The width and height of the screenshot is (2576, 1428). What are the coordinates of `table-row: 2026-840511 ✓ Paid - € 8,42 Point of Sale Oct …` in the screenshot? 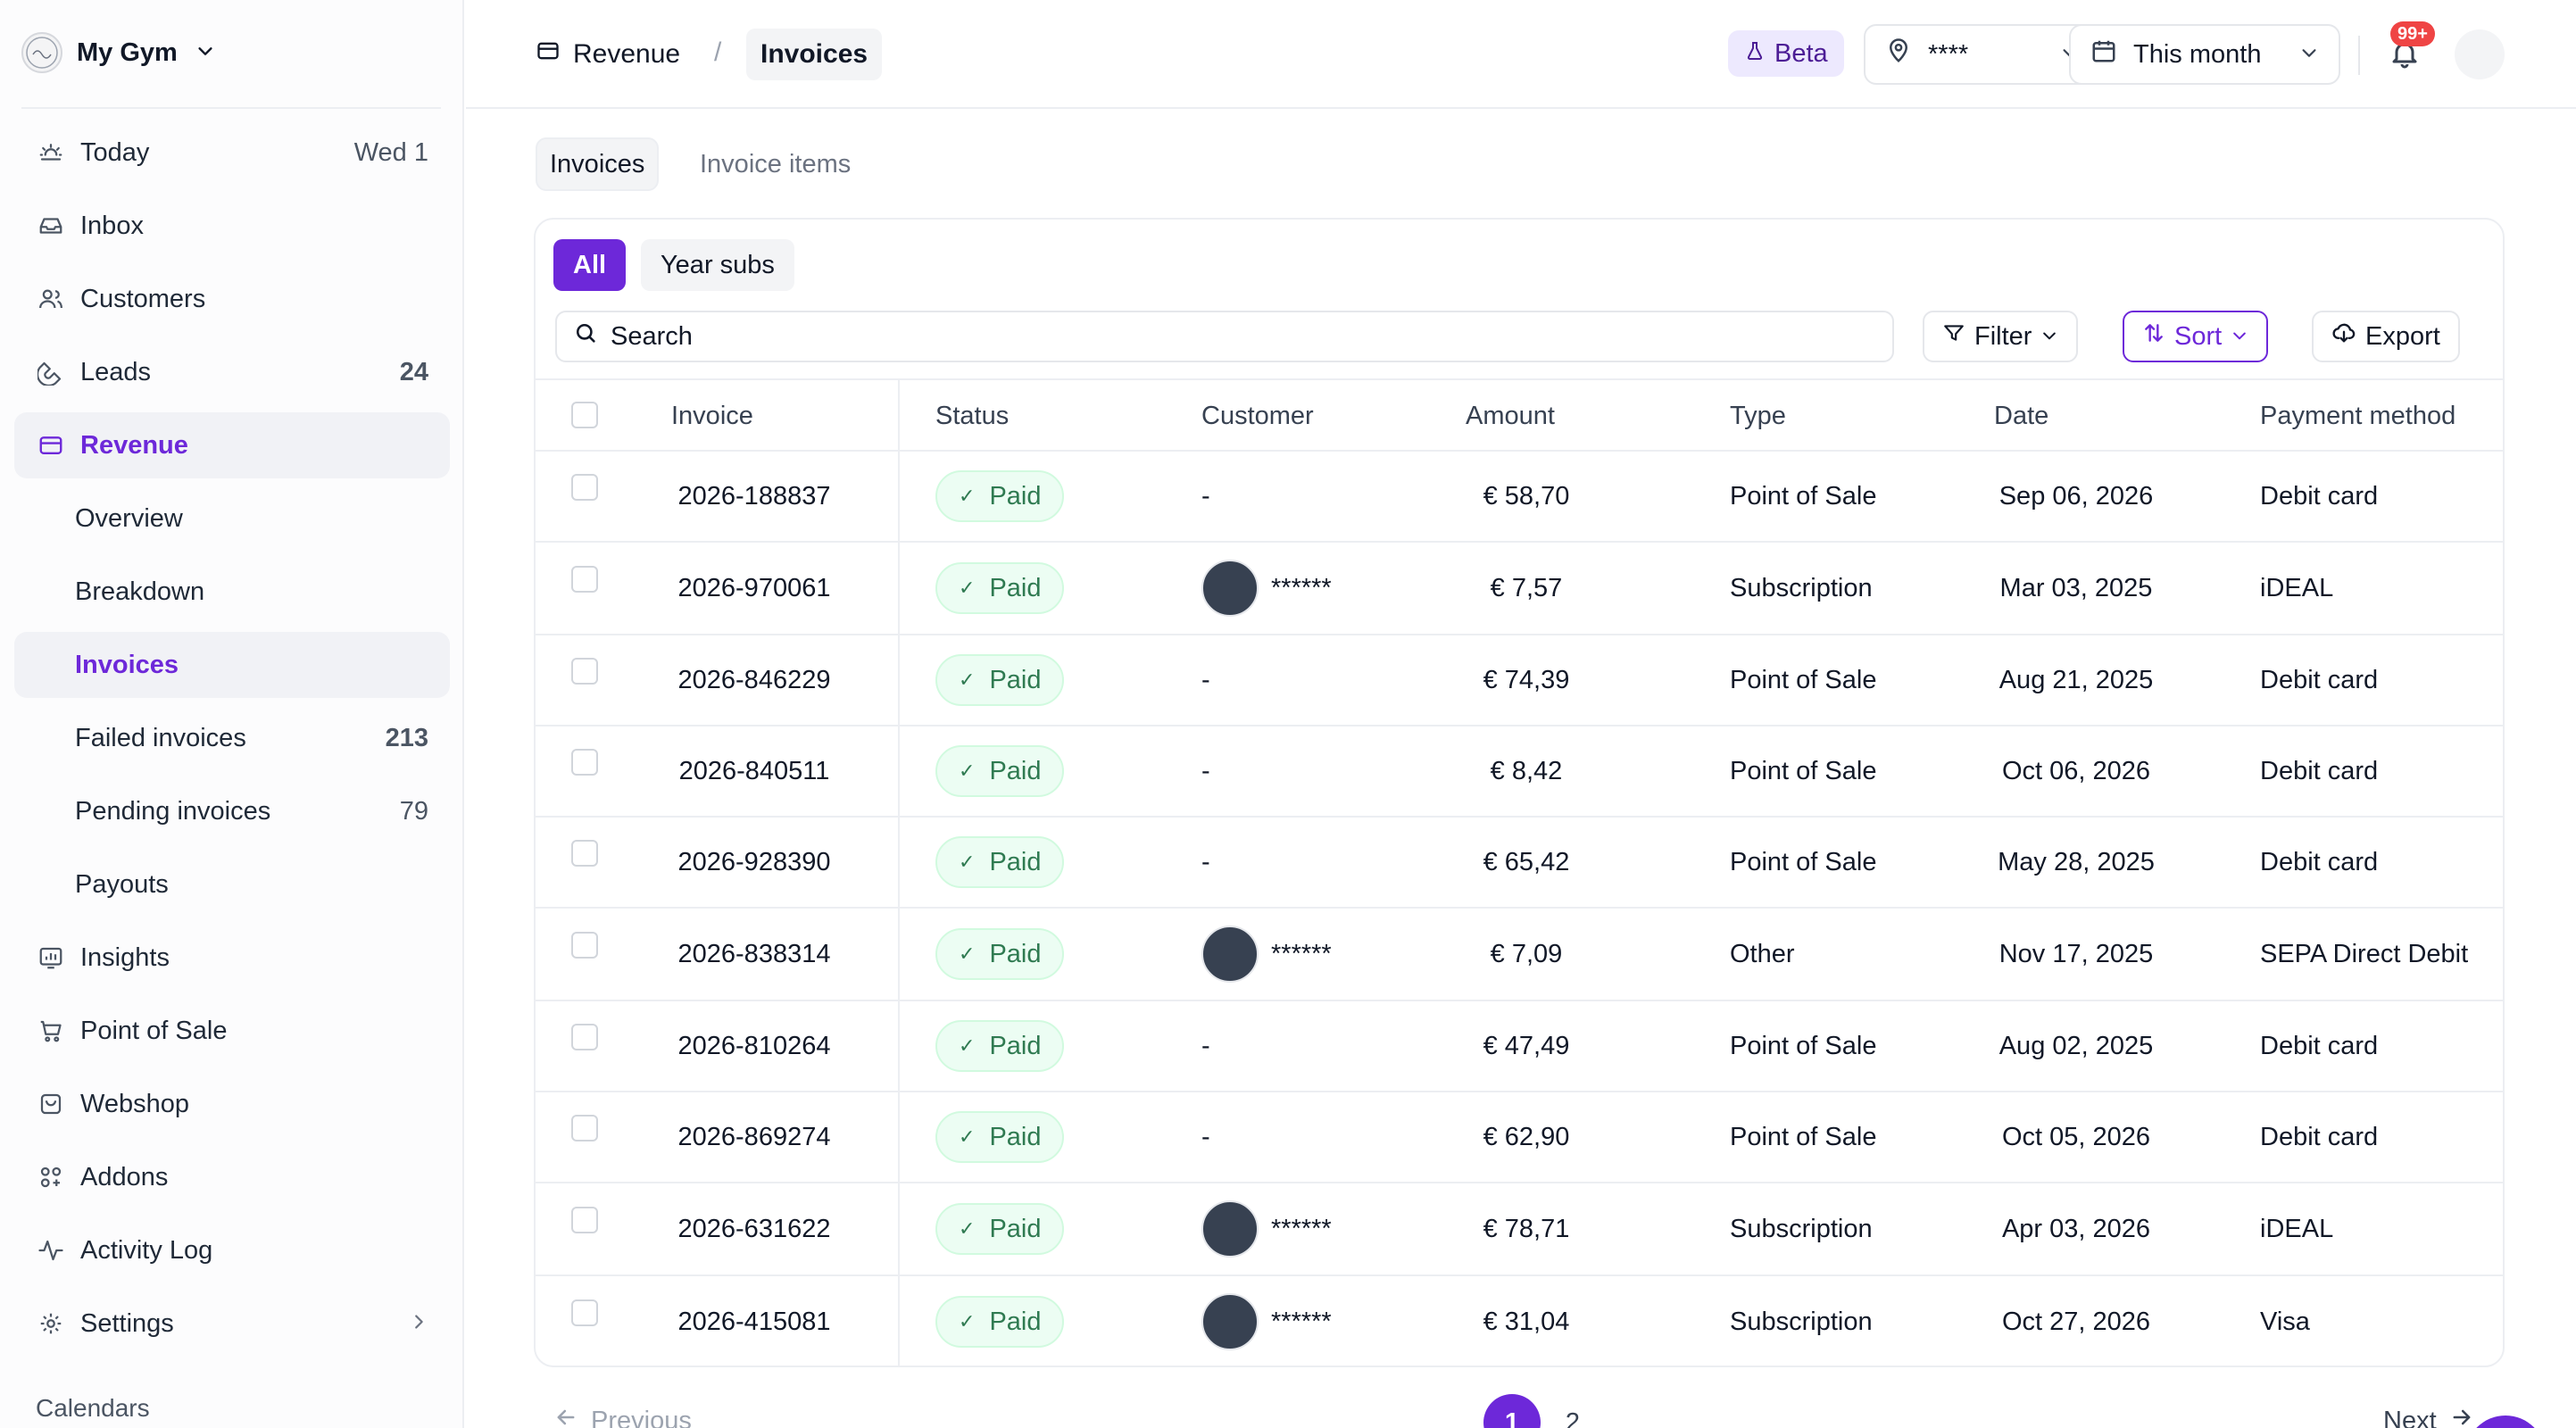 It's located at (1519, 772).